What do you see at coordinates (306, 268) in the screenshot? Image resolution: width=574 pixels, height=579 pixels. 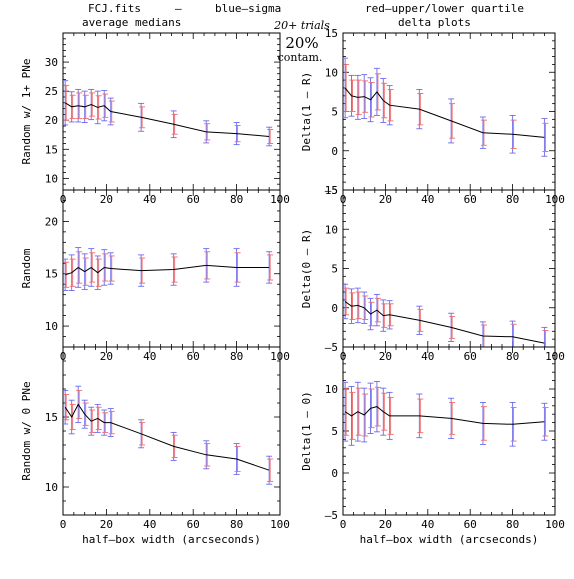 I see `y-axis-label: Delta(0 – R)` at bounding box center [306, 268].